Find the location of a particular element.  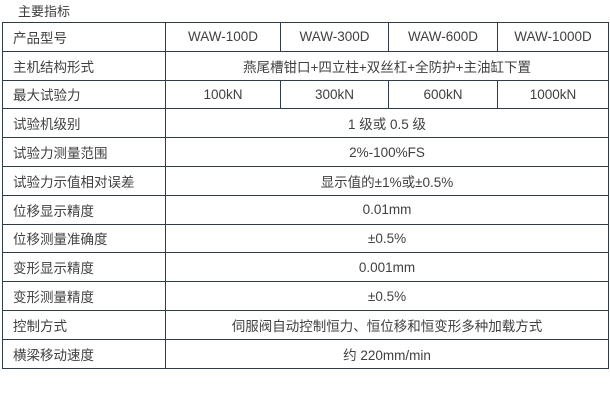

row-label: 位移测量准确度 is located at coordinates (84, 238).